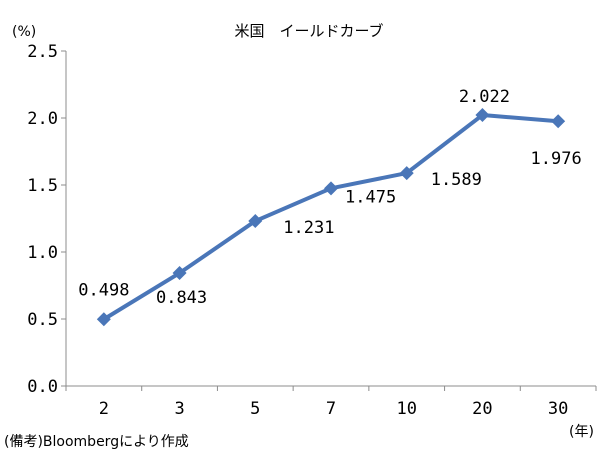 This screenshot has width=616, height=461. I want to click on x-tick-label: 5, so click(255, 409).